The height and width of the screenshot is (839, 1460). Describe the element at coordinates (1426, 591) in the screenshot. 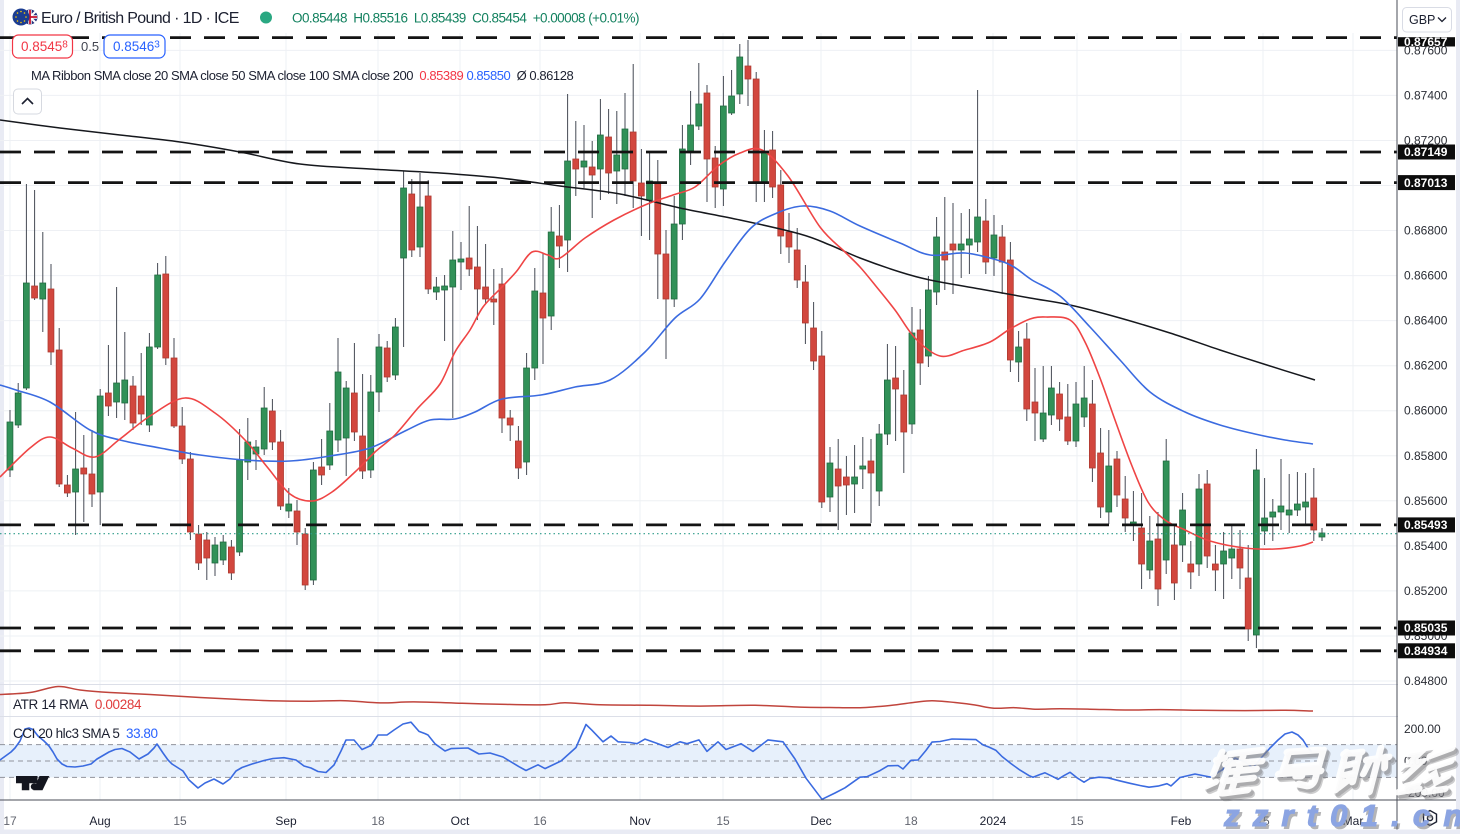

I see `svg-text: 0.85200` at that location.